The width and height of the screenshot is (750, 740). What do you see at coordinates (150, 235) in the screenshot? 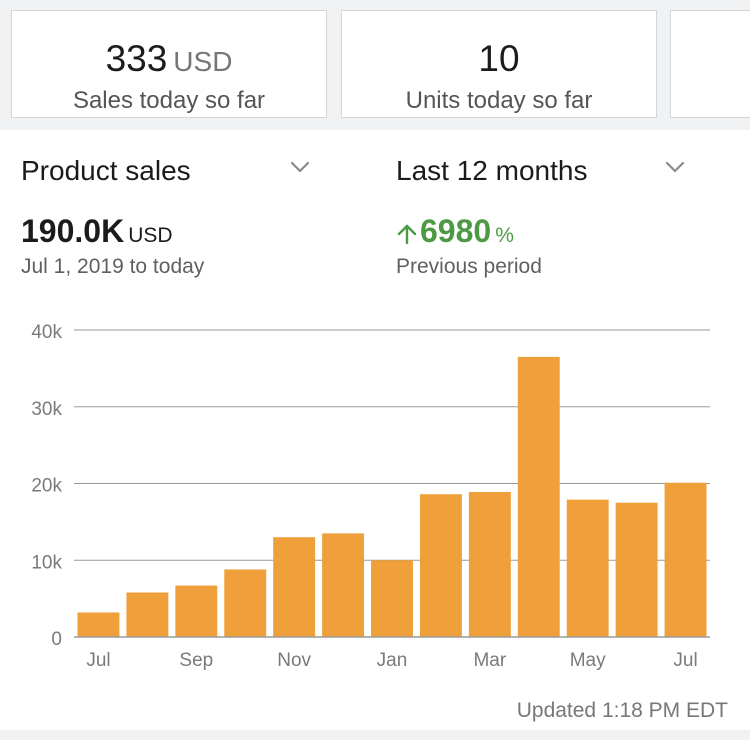
I see `total-sales-unit: USD` at bounding box center [150, 235].